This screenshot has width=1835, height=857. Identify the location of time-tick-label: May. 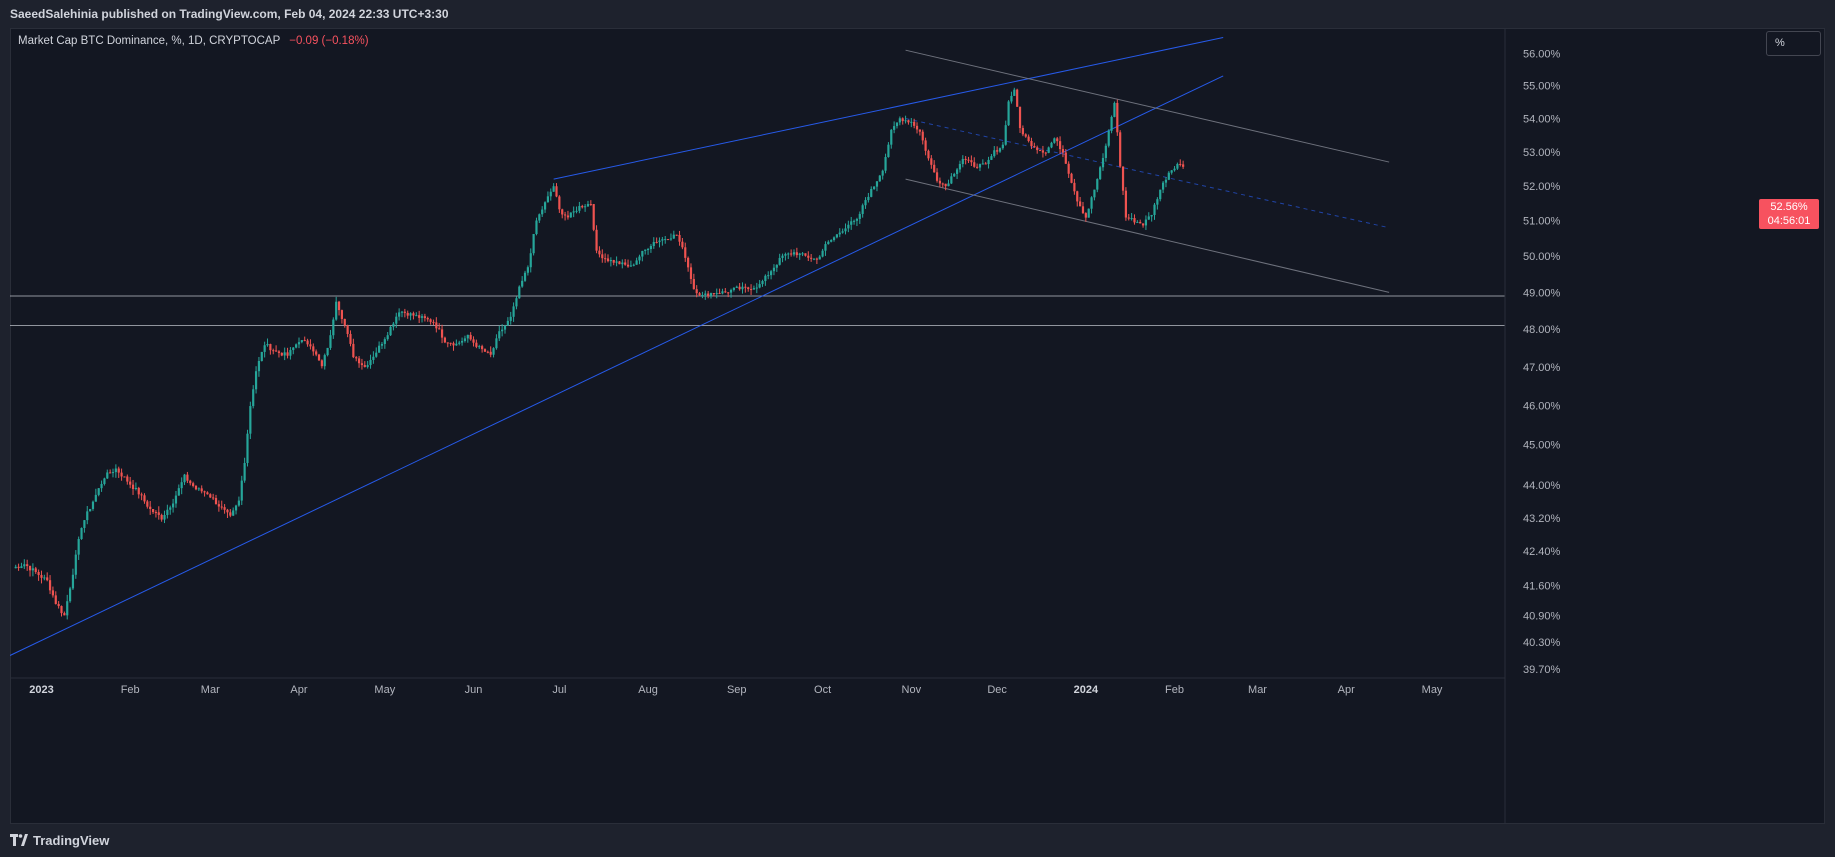
(384, 690).